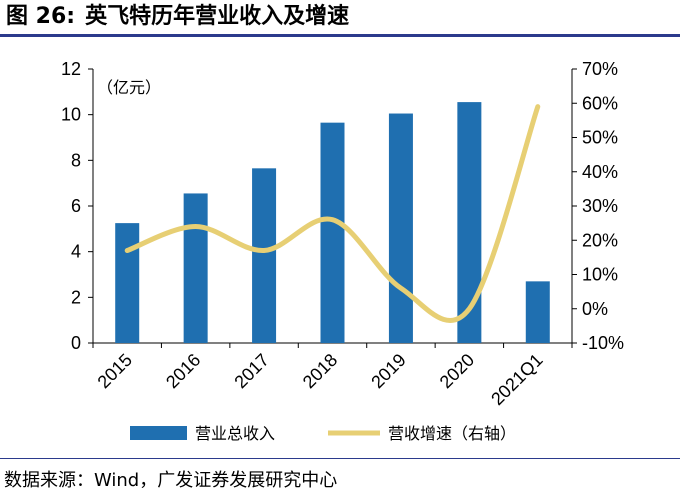  What do you see at coordinates (600, 275) in the screenshot?
I see `right-tick-label: 10%` at bounding box center [600, 275].